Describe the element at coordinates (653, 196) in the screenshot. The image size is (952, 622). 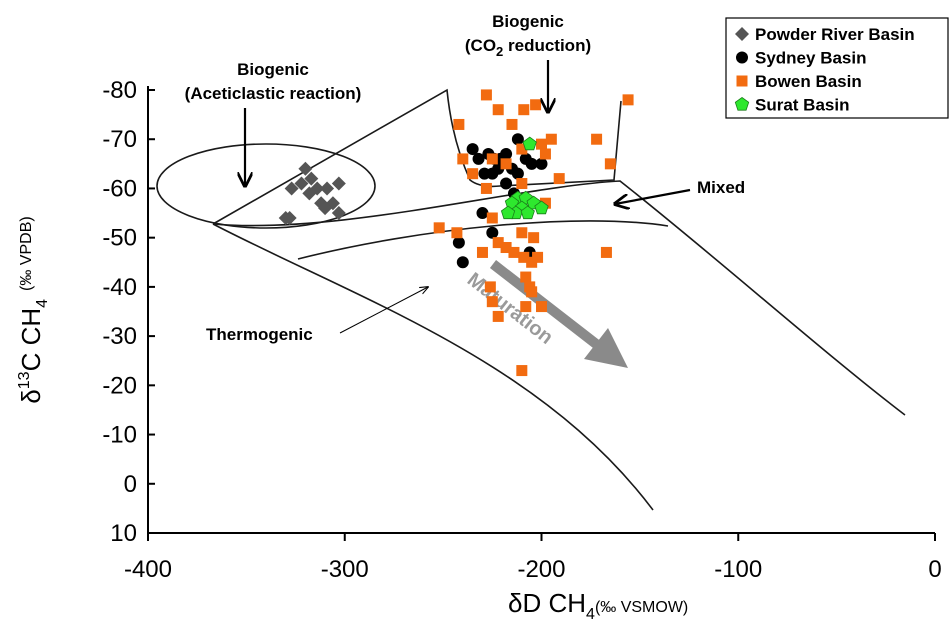
I see `mixed-arrow` at that location.